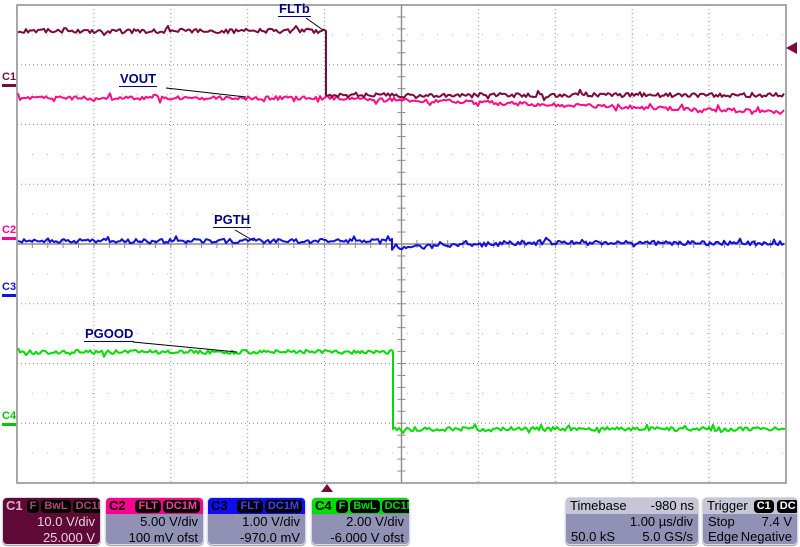  Describe the element at coordinates (727, 505) in the screenshot. I see `trigger-title: Trigger` at that location.